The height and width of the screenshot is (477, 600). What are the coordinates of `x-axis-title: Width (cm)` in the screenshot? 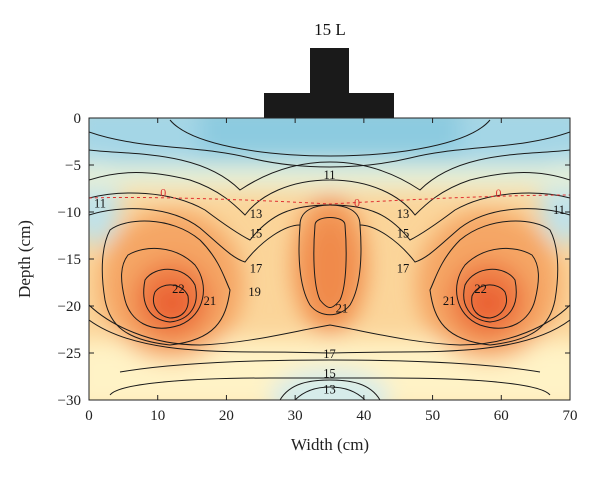 It's located at (330, 444).